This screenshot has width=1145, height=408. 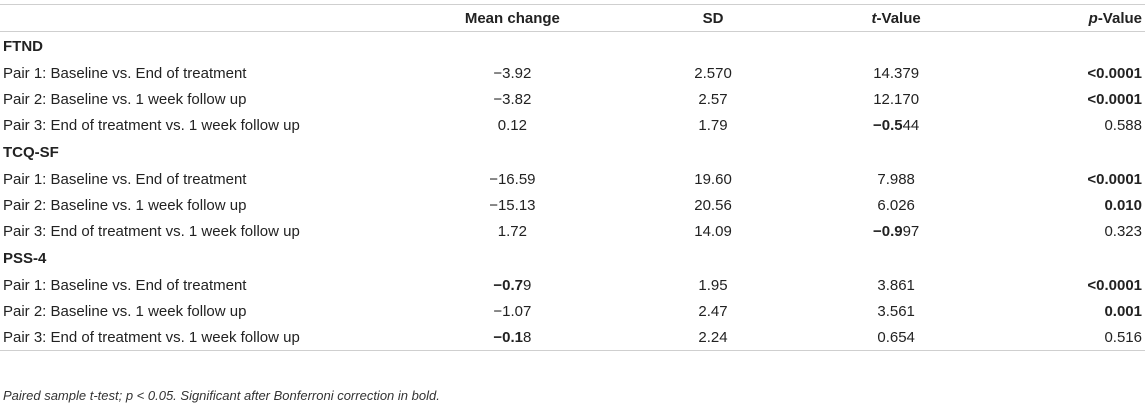 I want to click on section-title: PSS-4, so click(x=25, y=258).